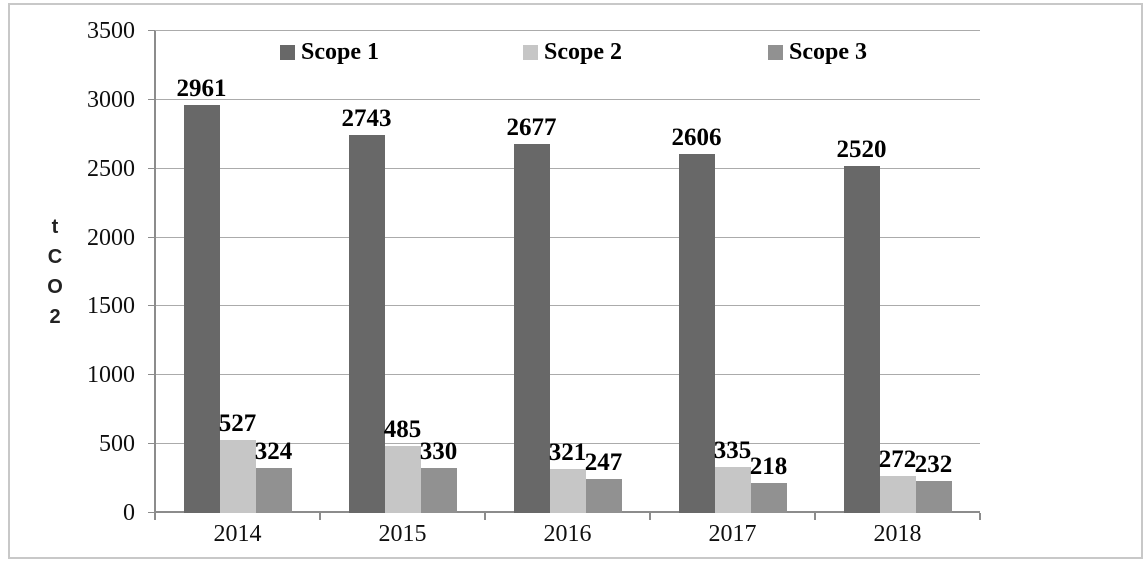 Image resolution: width=1147 pixels, height=561 pixels. I want to click on value-label-scope-3-2018: 232, so click(933, 465).